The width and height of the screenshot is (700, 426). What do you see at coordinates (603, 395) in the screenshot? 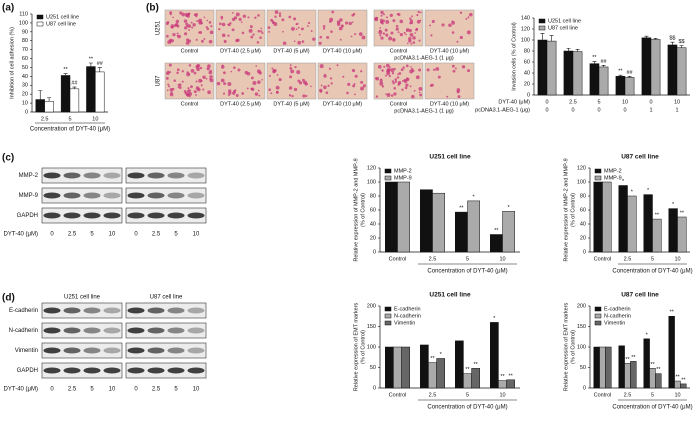
I see `x-tick-label: Control` at bounding box center [603, 395].